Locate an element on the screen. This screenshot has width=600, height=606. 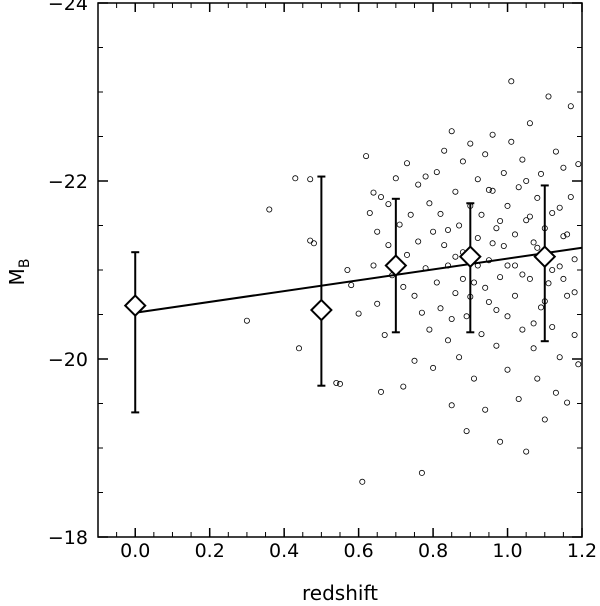
y-tick-label: −22 is located at coordinates (68, 182).